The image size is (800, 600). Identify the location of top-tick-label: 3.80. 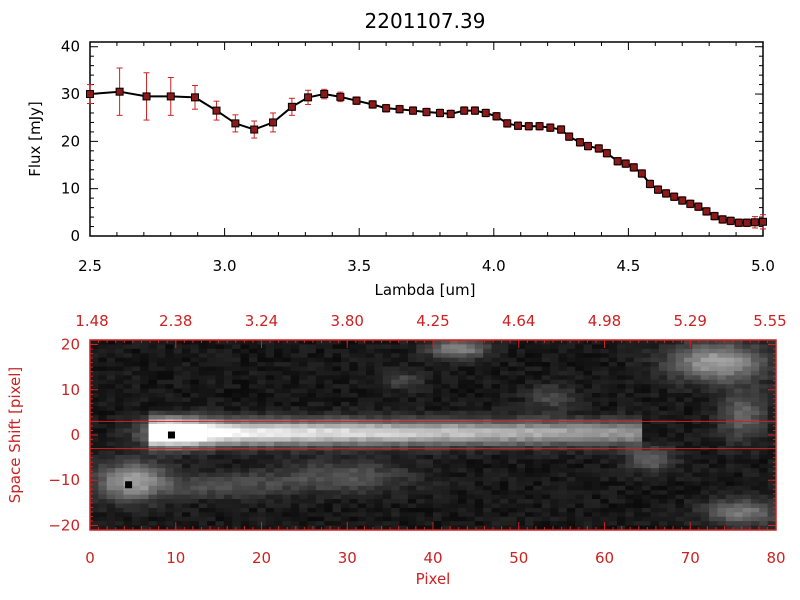
(347, 321).